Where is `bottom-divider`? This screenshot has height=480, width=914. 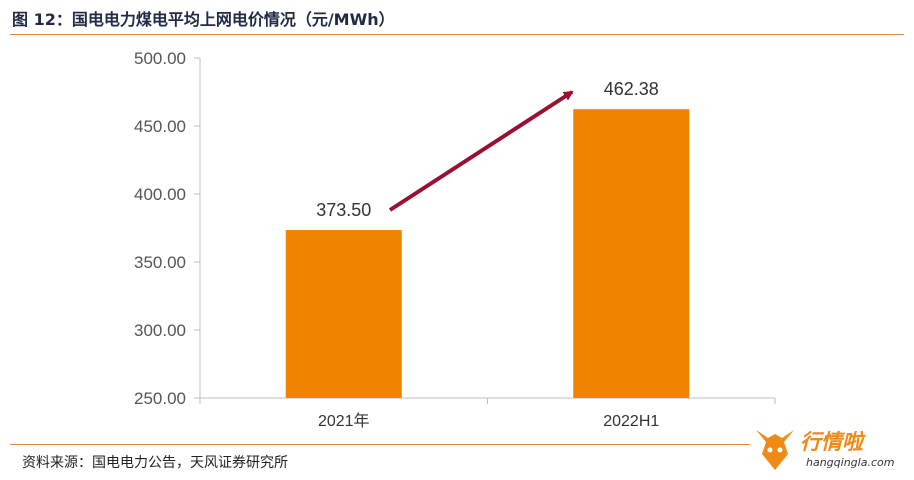
bottom-divider is located at coordinates (380, 444).